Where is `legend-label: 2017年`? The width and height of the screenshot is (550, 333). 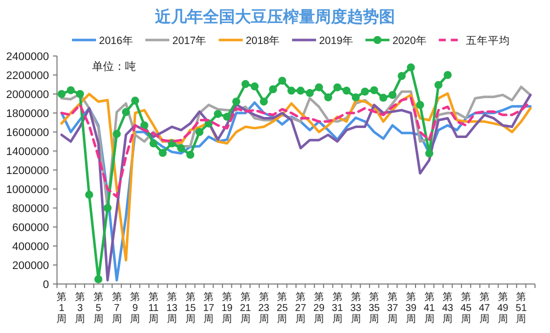 legend-label: 2017年 is located at coordinates (189, 41).